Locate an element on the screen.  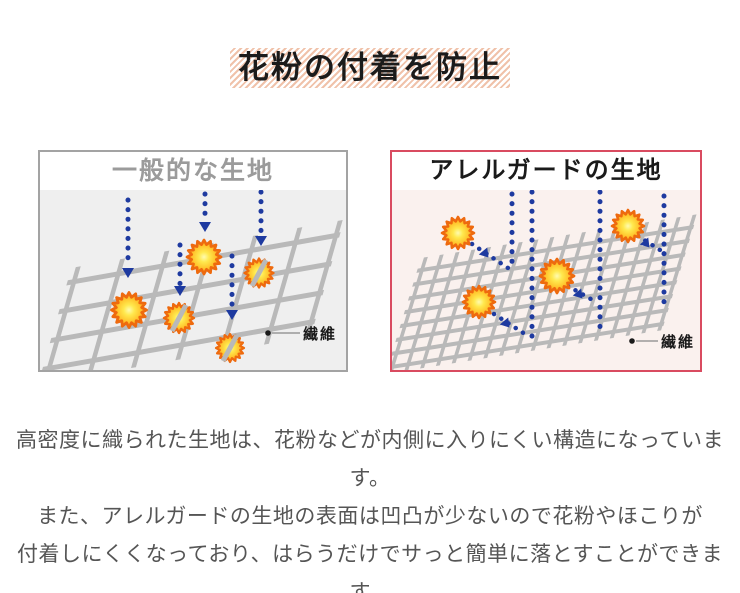
dense-fabric-mesh is located at coordinates (544, 292).